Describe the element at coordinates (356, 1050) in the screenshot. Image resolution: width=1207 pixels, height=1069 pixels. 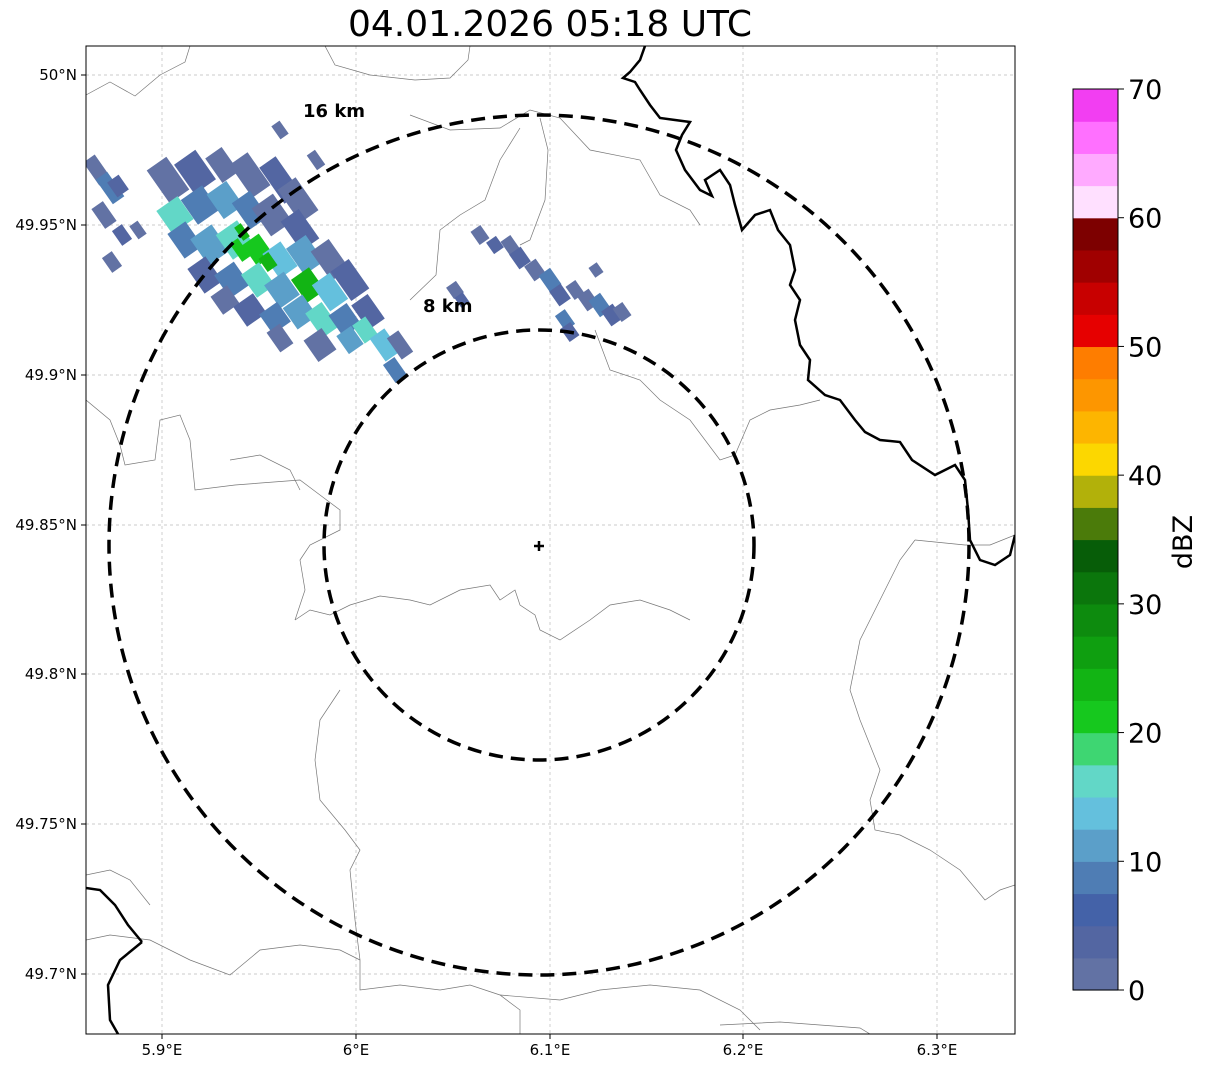
I see `lon-tick-label: 6°E` at that location.